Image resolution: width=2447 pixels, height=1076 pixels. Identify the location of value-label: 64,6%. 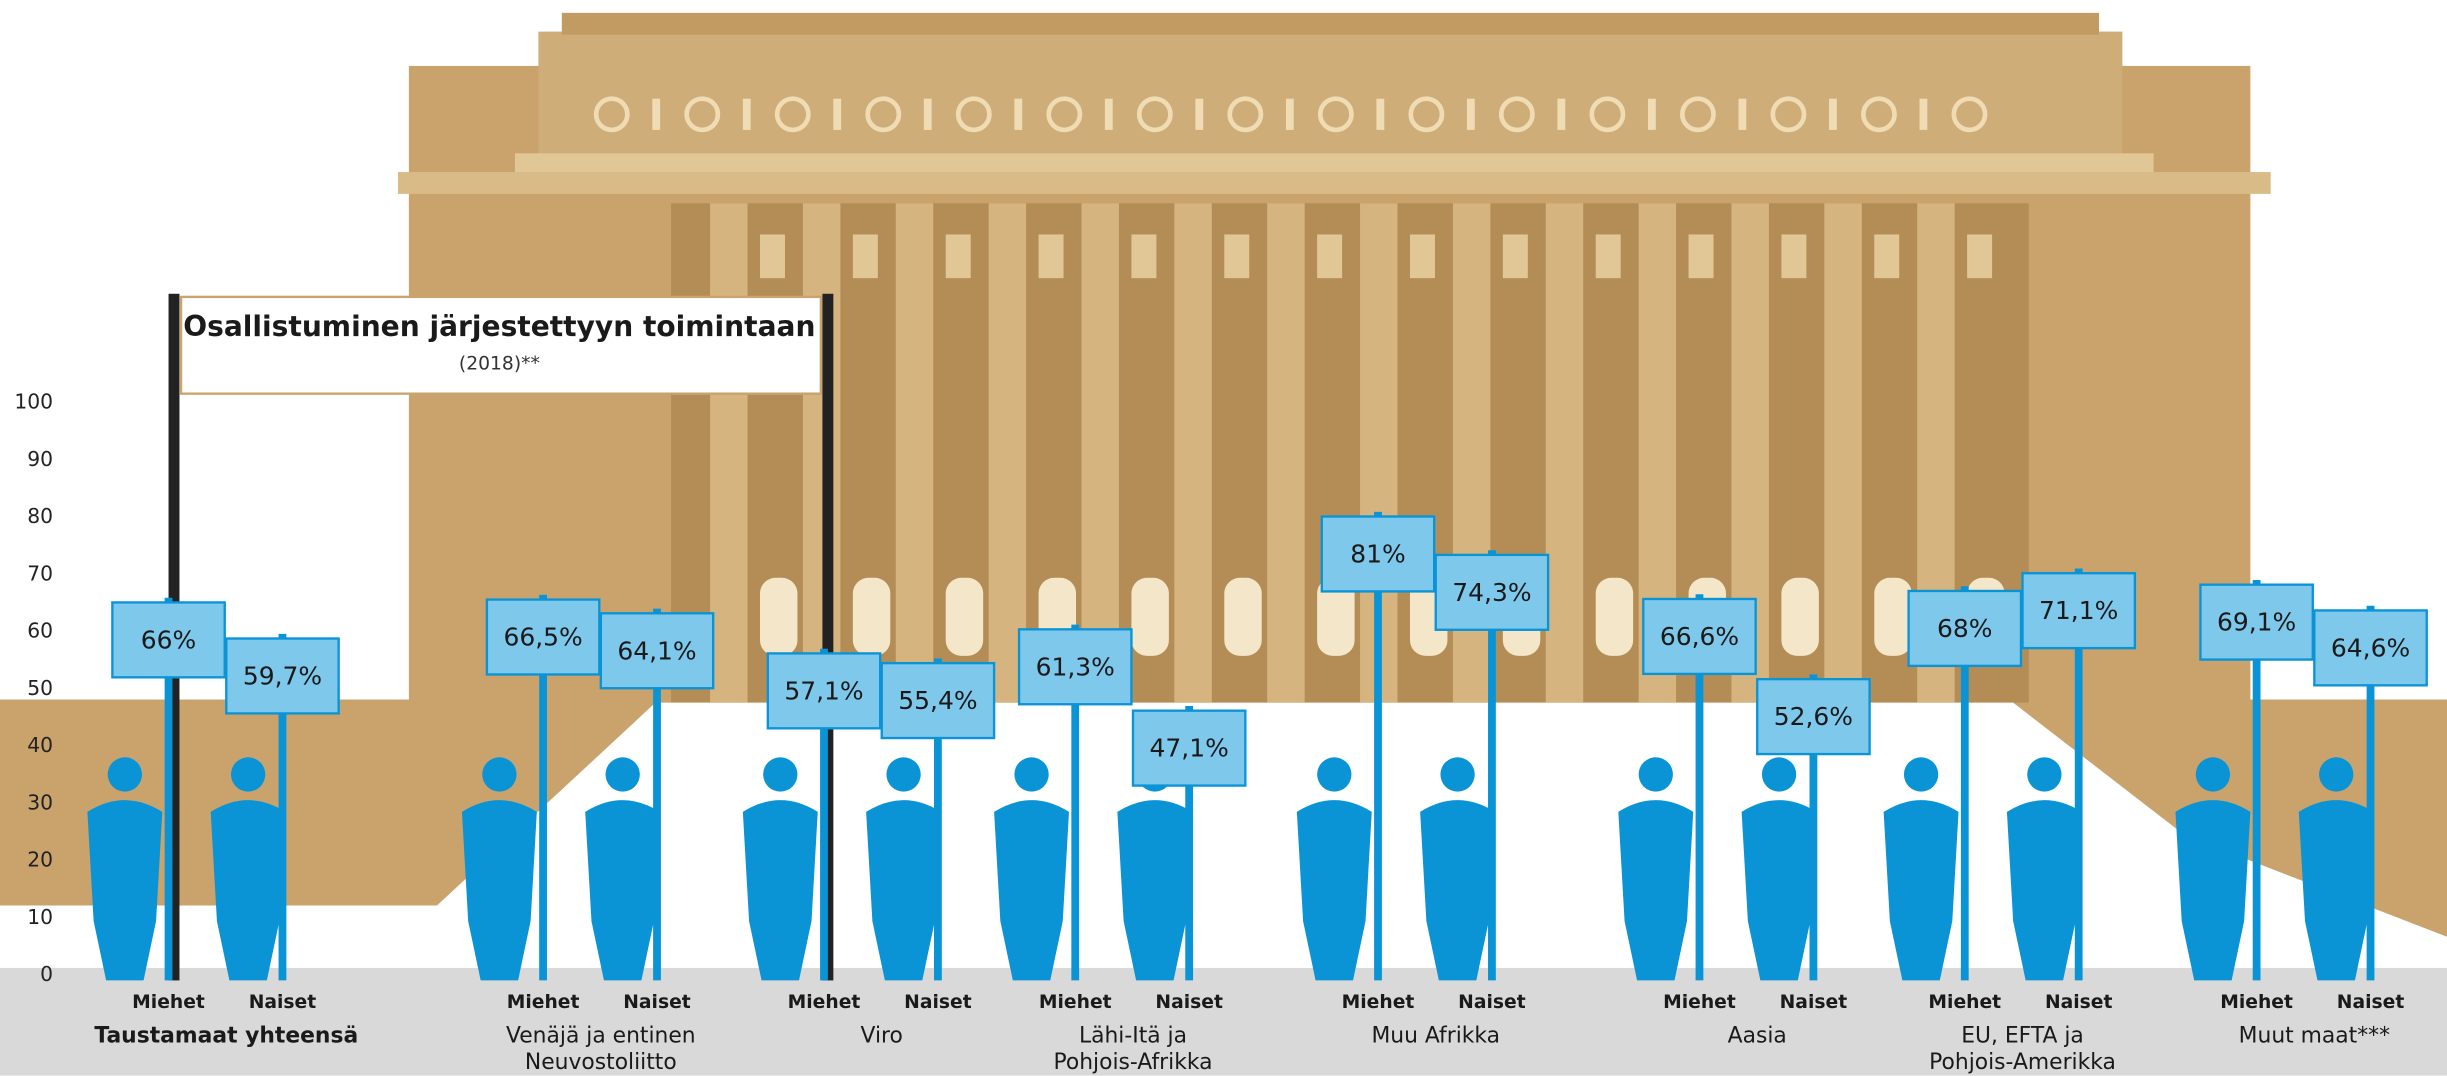
(2370, 647).